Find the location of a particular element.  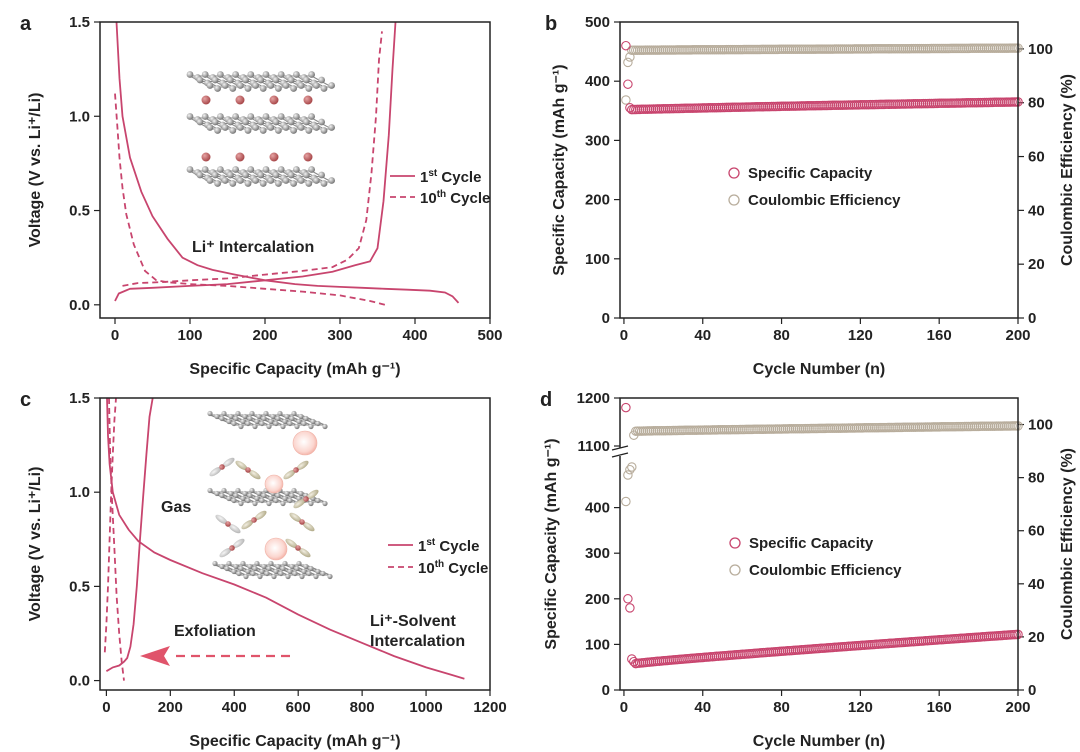

c-series-10th-cycle is located at coordinates (116, 539).